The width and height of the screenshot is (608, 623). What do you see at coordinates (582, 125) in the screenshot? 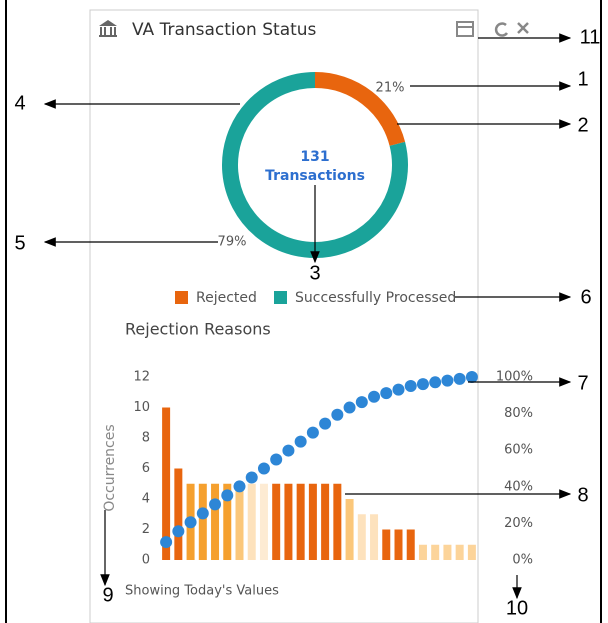
I see `callout-number: 2` at bounding box center [582, 125].